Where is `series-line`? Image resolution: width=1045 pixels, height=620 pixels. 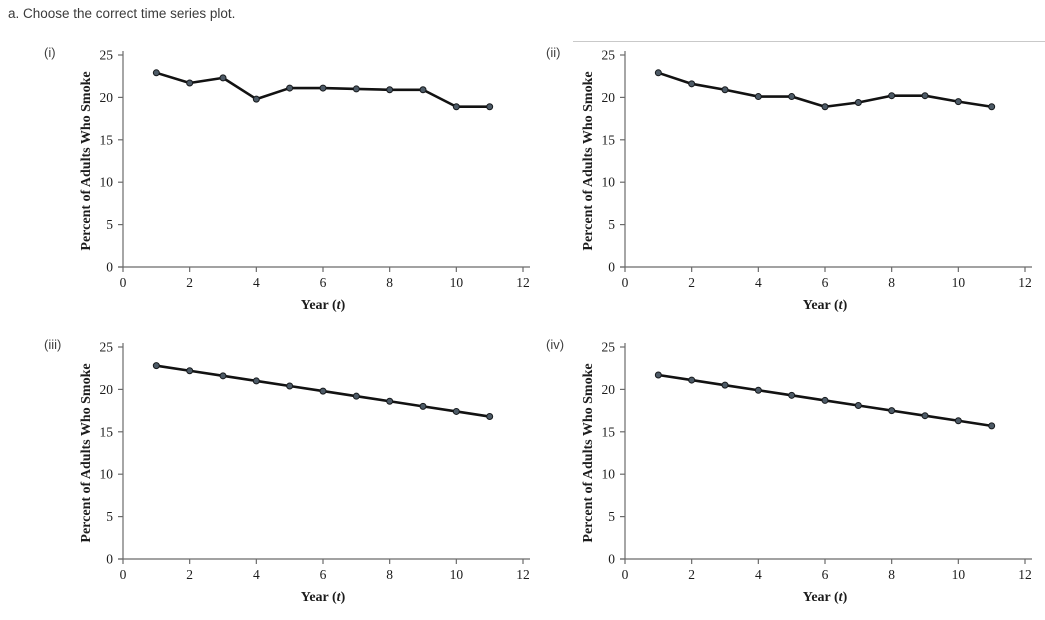 series-line is located at coordinates (825, 90).